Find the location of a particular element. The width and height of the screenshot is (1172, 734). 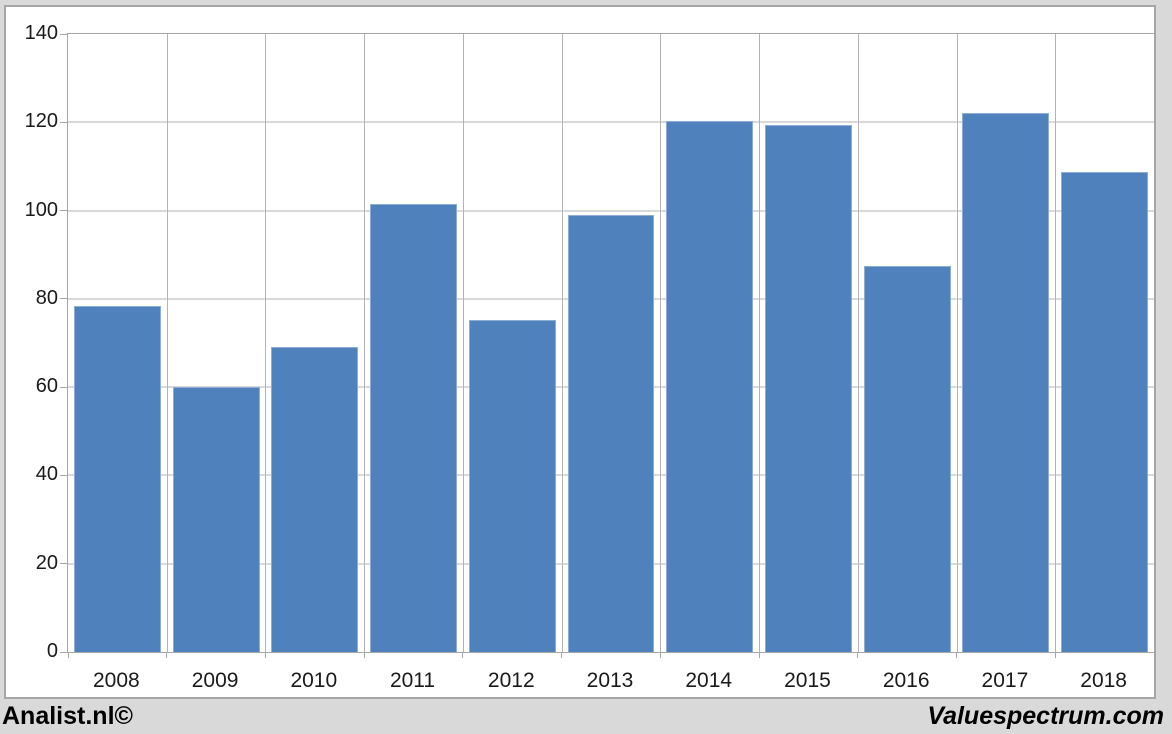

bar-2009 is located at coordinates (216, 519).